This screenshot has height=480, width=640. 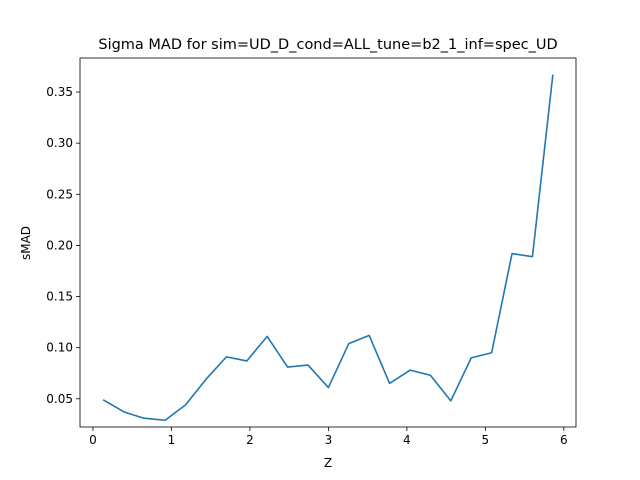 What do you see at coordinates (26, 243) in the screenshot?
I see `y-axis-label: sMAD` at bounding box center [26, 243].